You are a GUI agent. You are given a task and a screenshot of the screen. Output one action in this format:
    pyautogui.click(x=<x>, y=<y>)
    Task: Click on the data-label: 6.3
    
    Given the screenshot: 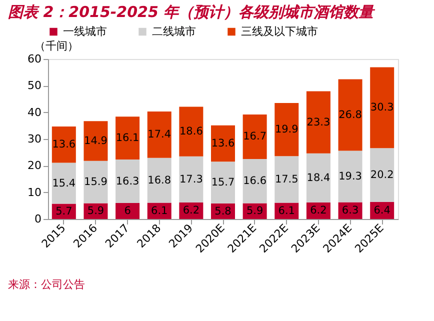 What is the action you would take?
    pyautogui.click(x=350, y=210)
    